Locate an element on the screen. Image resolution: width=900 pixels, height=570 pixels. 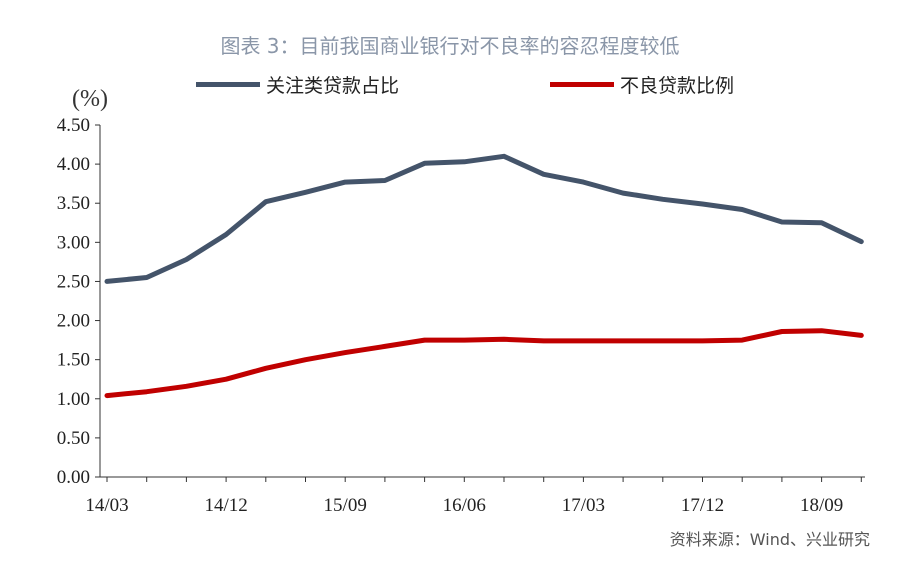
y-tick-label: 0.00 is located at coordinates (73, 477).